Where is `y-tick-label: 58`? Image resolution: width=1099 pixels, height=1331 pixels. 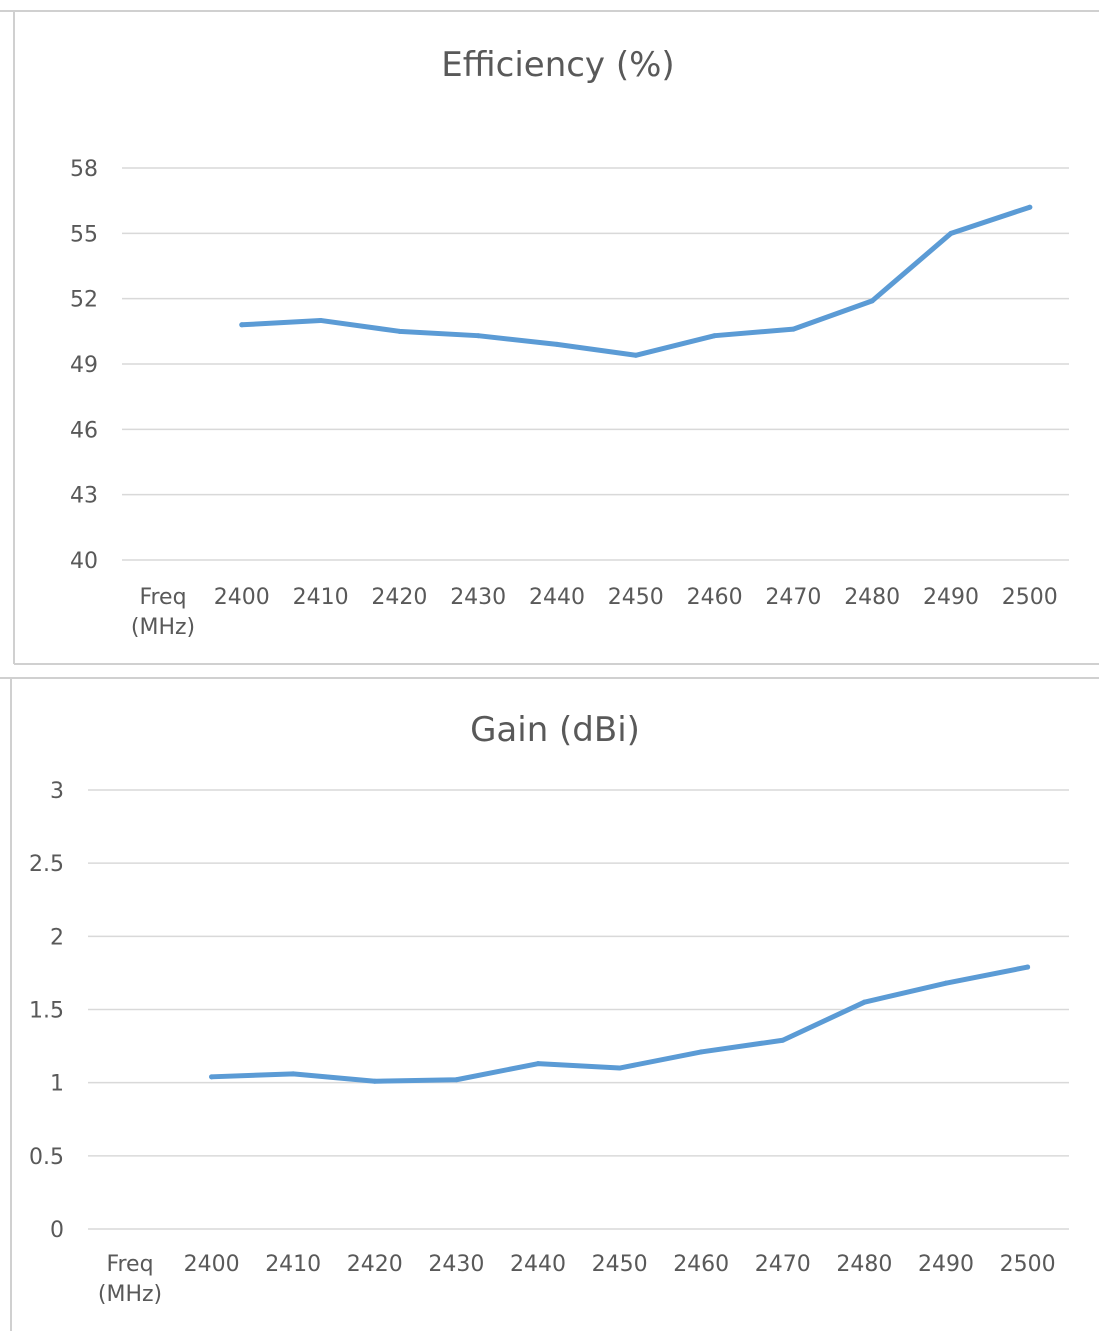
y-tick-label: 58 is located at coordinates (84, 169).